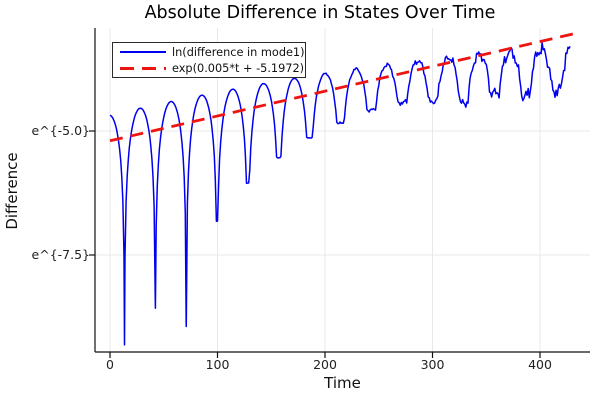 The height and width of the screenshot is (400, 600). I want to click on y-tick-label: e^{-7.5}, so click(60, 254).